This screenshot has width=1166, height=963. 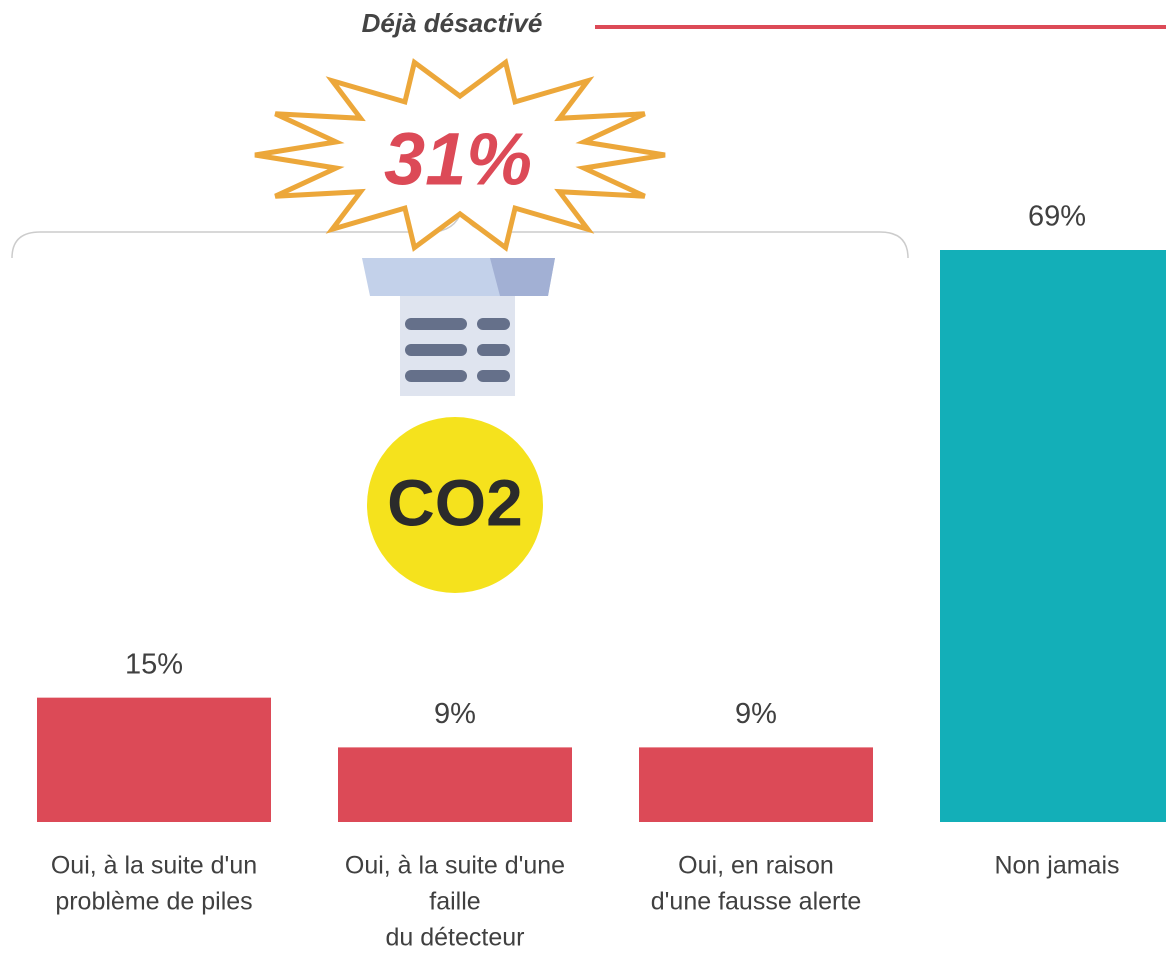 I want to click on value-label: 15%, so click(x=154, y=664).